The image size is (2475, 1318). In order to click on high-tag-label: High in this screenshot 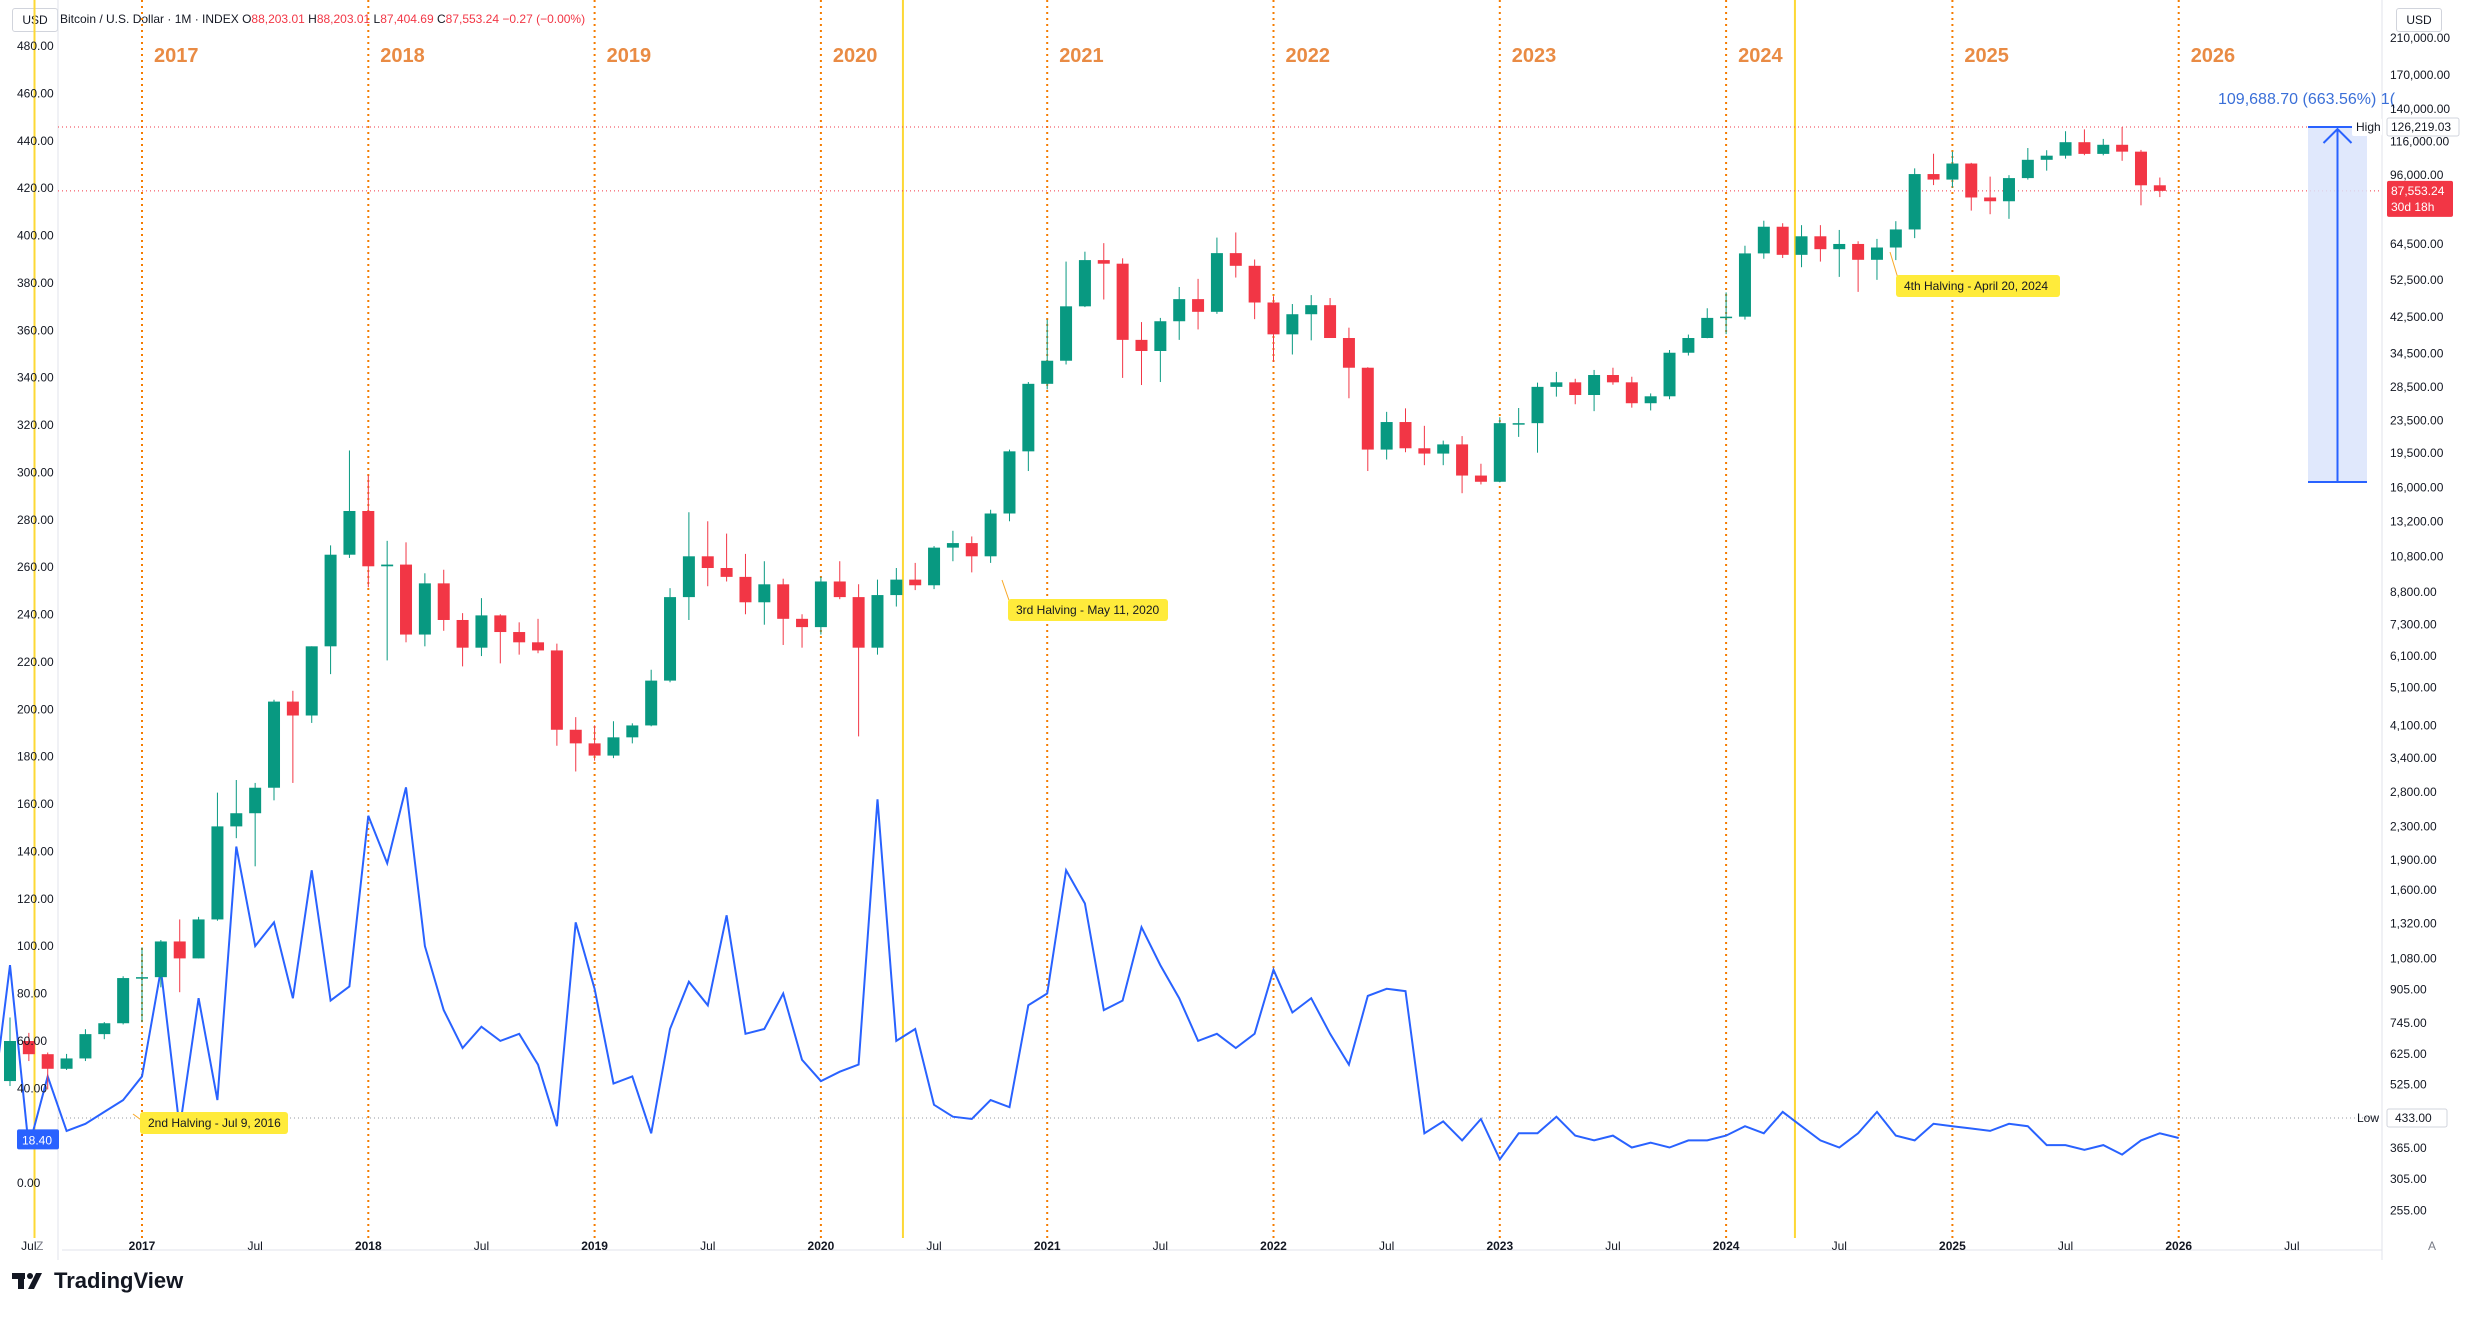, I will do `click(2368, 127)`.